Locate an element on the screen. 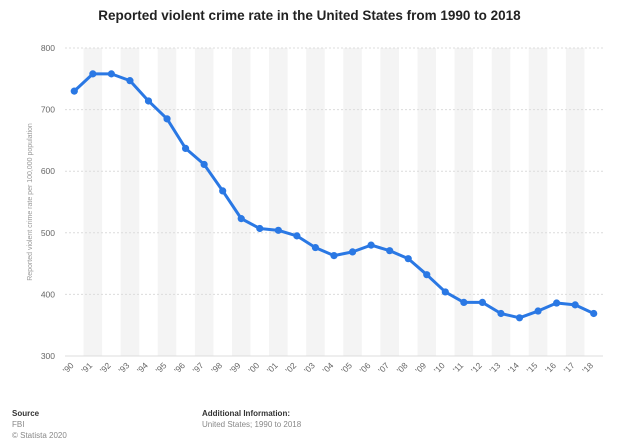 This screenshot has height=448, width=619. x-tick-label: '98 is located at coordinates (216, 367).